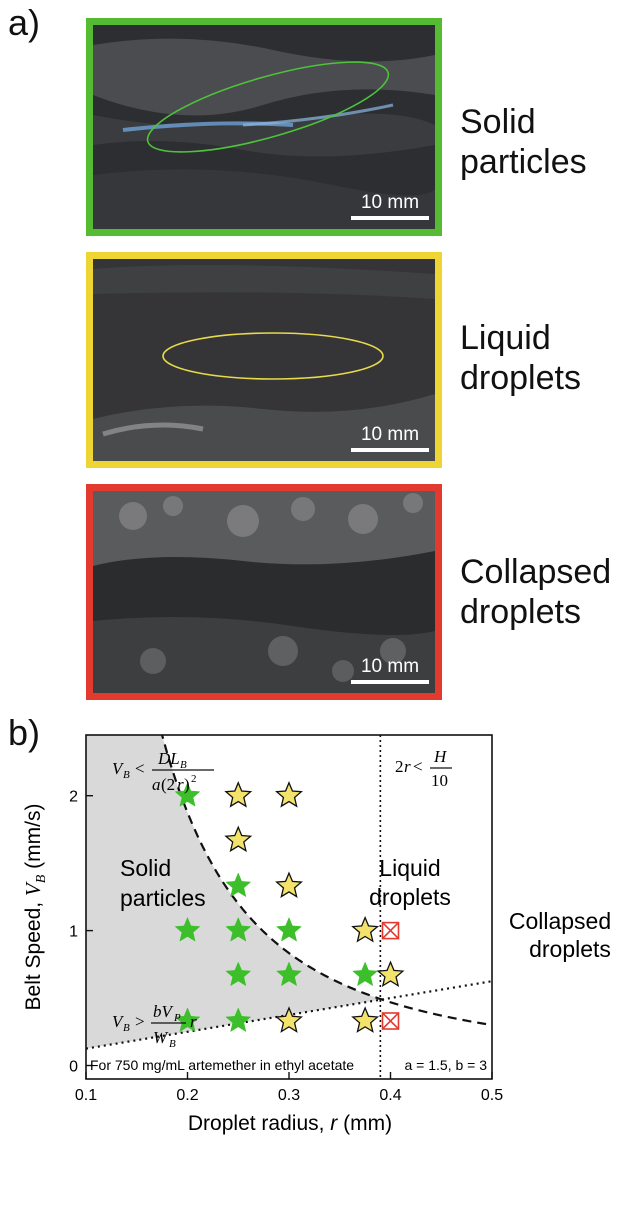 The image size is (639, 1227). I want to click on panel-b-label: b), so click(24, 732).